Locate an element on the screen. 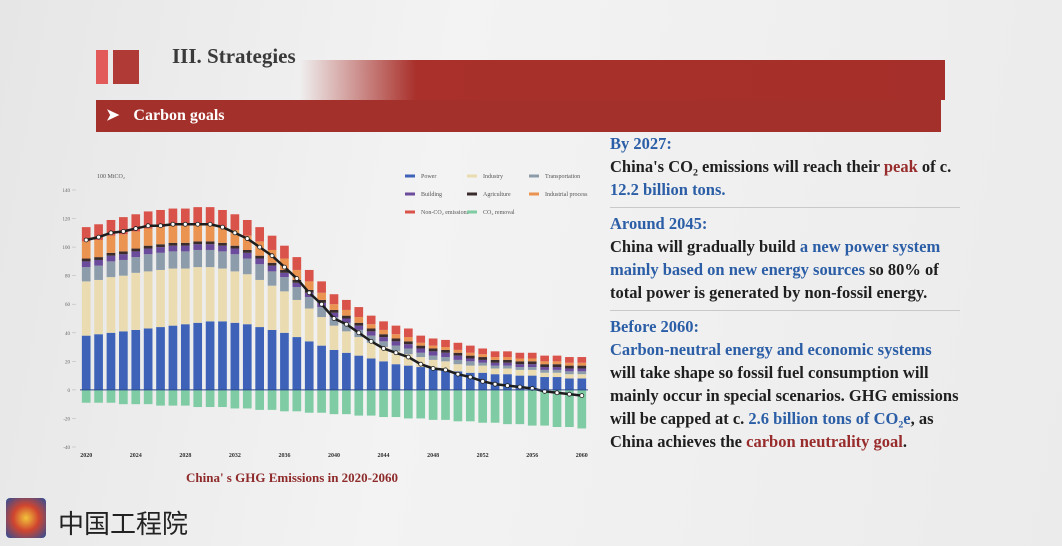  x-tick-label: 2036 is located at coordinates (284, 456).